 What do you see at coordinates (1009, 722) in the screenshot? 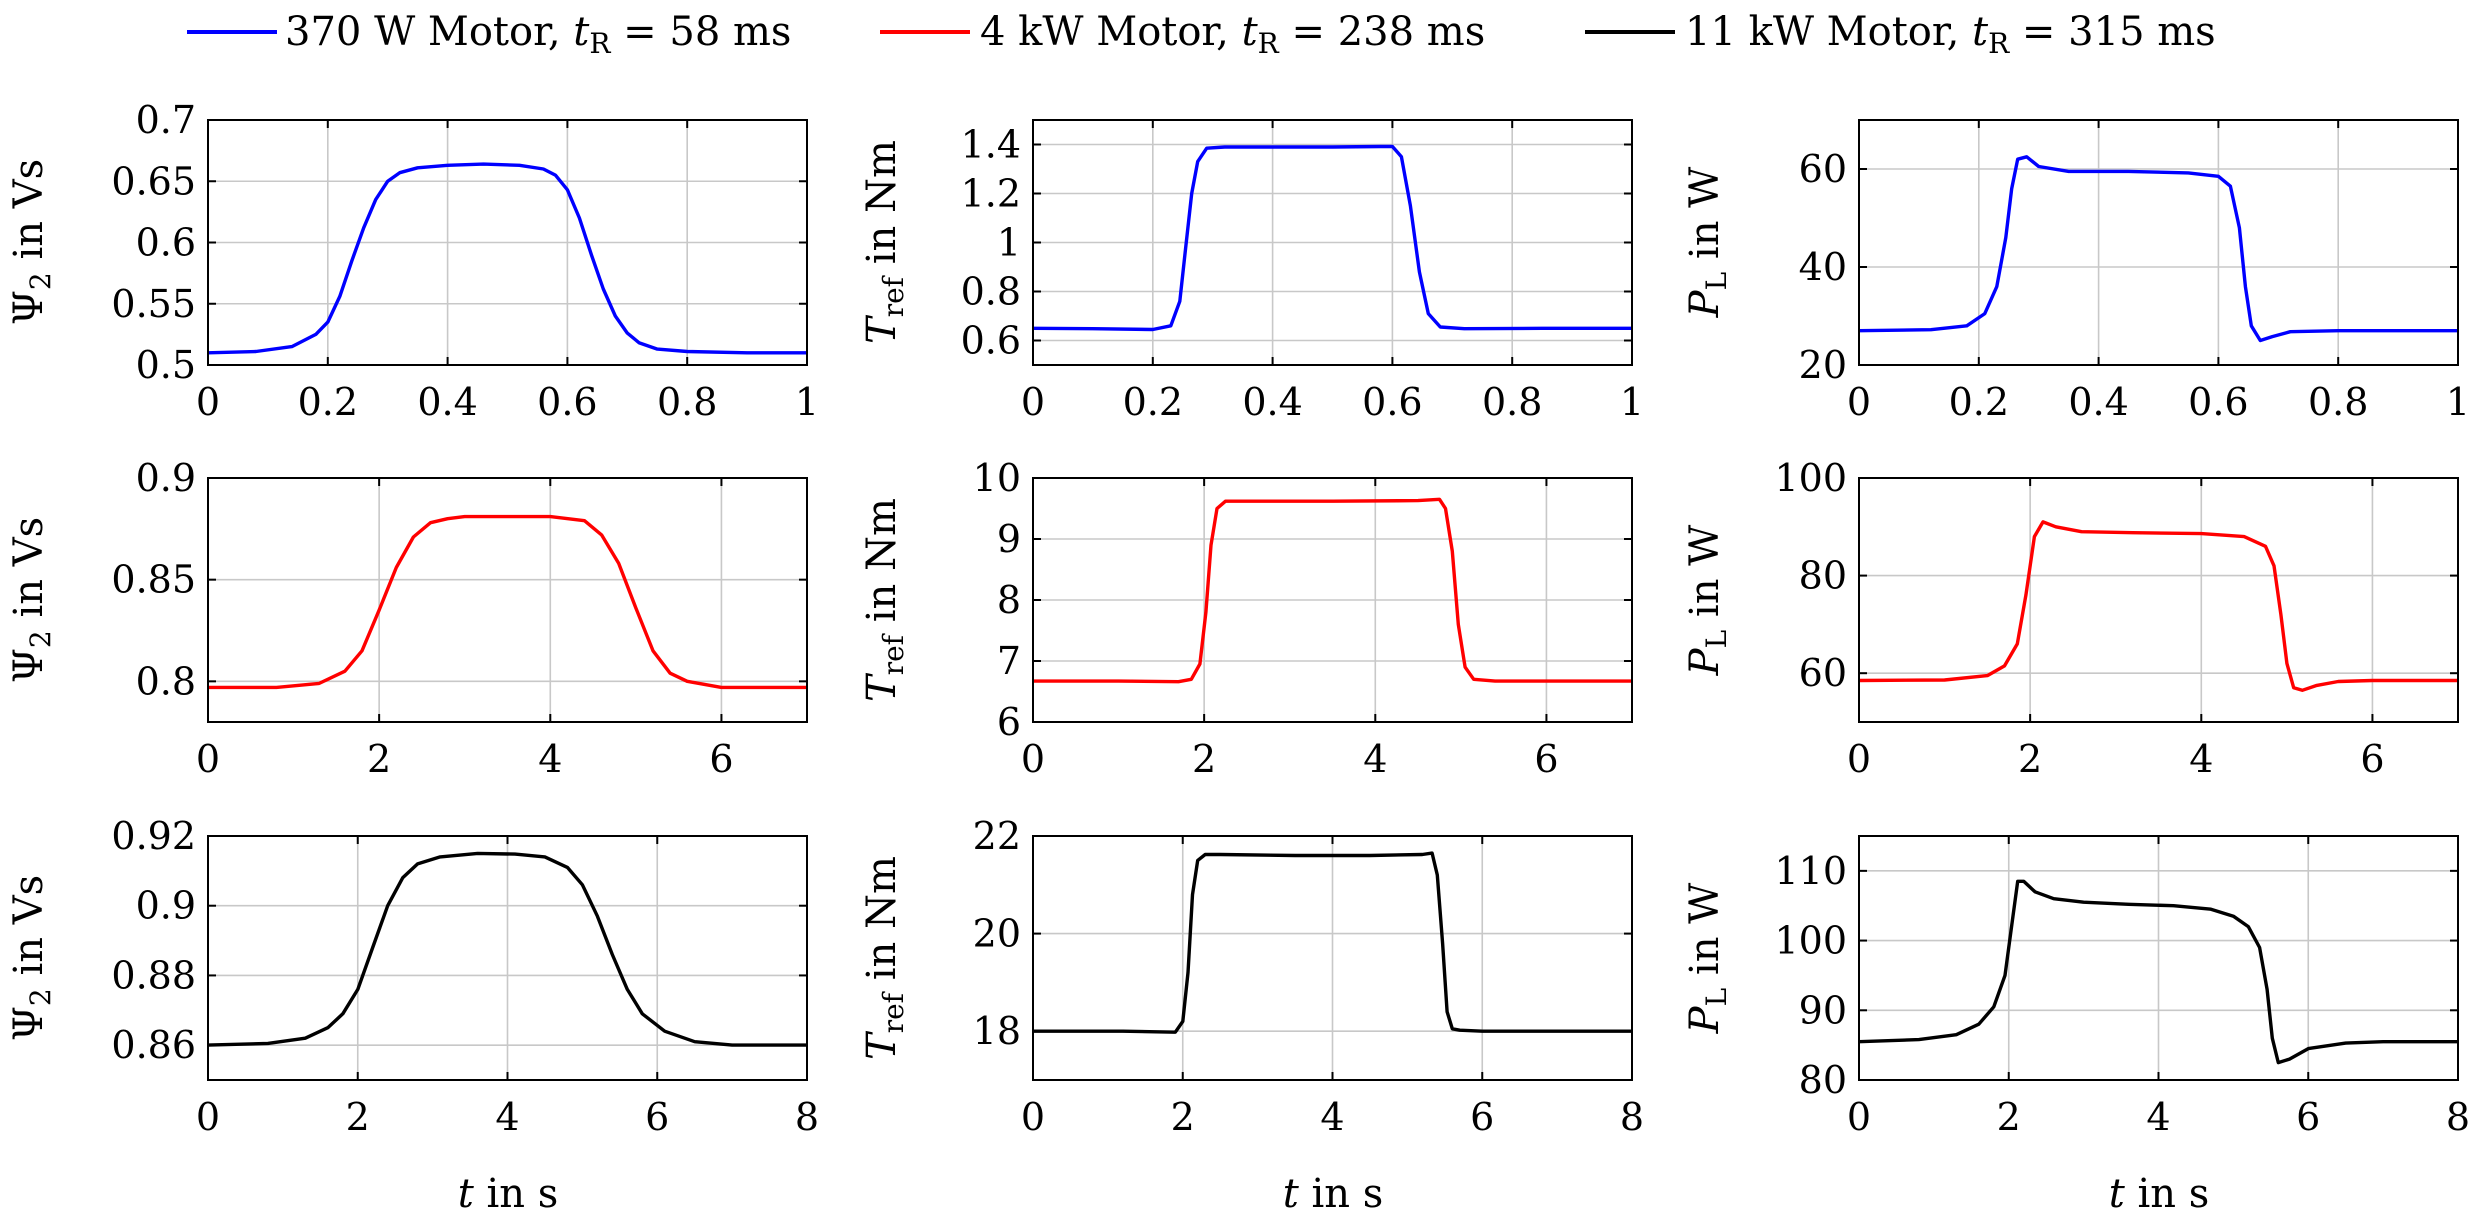
I see `y-tick-label: 6` at bounding box center [1009, 722].